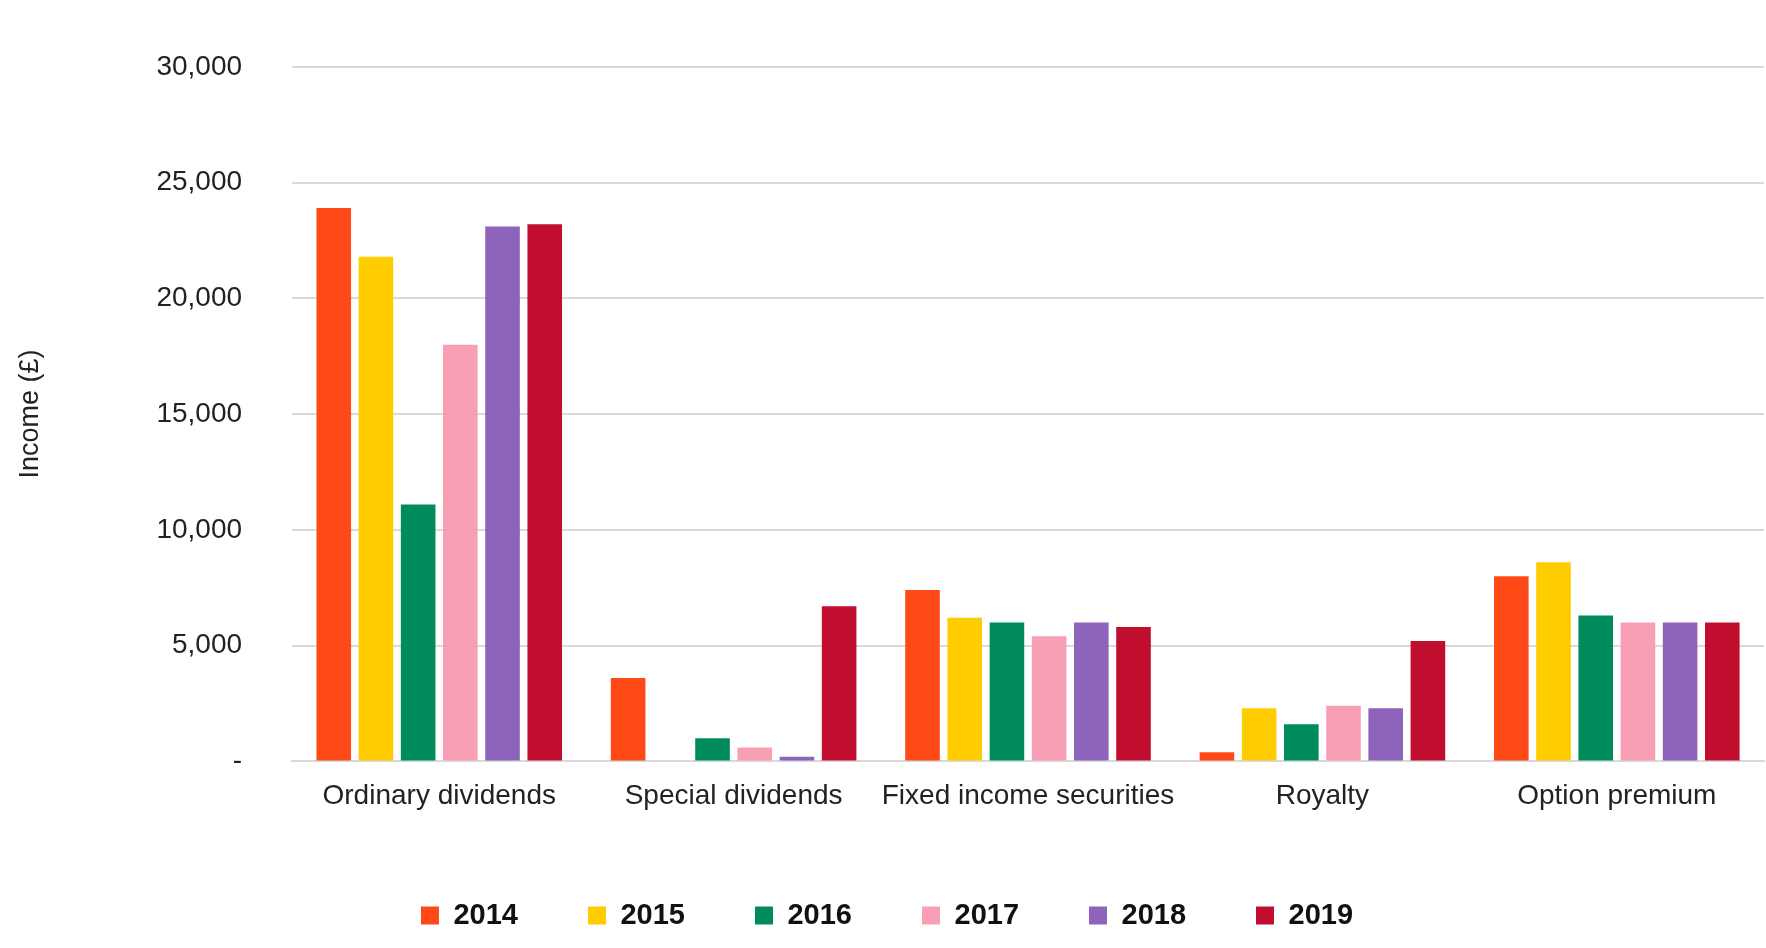 The width and height of the screenshot is (1766, 948). I want to click on x-tick-label: Royalty, so click(1322, 794).